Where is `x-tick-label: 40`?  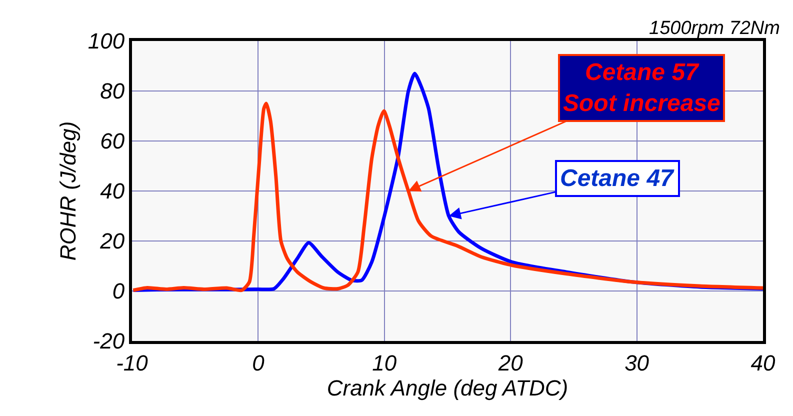 x-tick-label: 40 is located at coordinates (763, 363).